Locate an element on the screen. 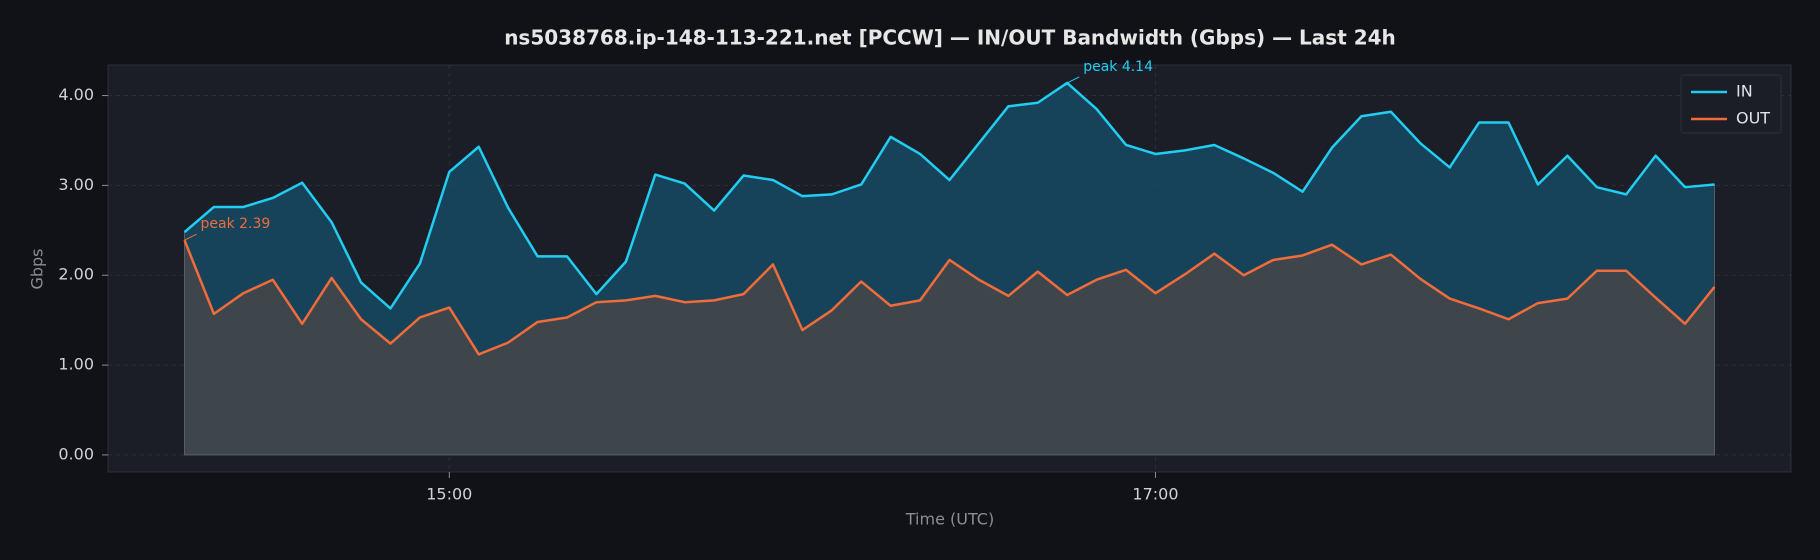 This screenshot has height=560, width=1820. x-axis-label: Time (UTC) is located at coordinates (949, 519).